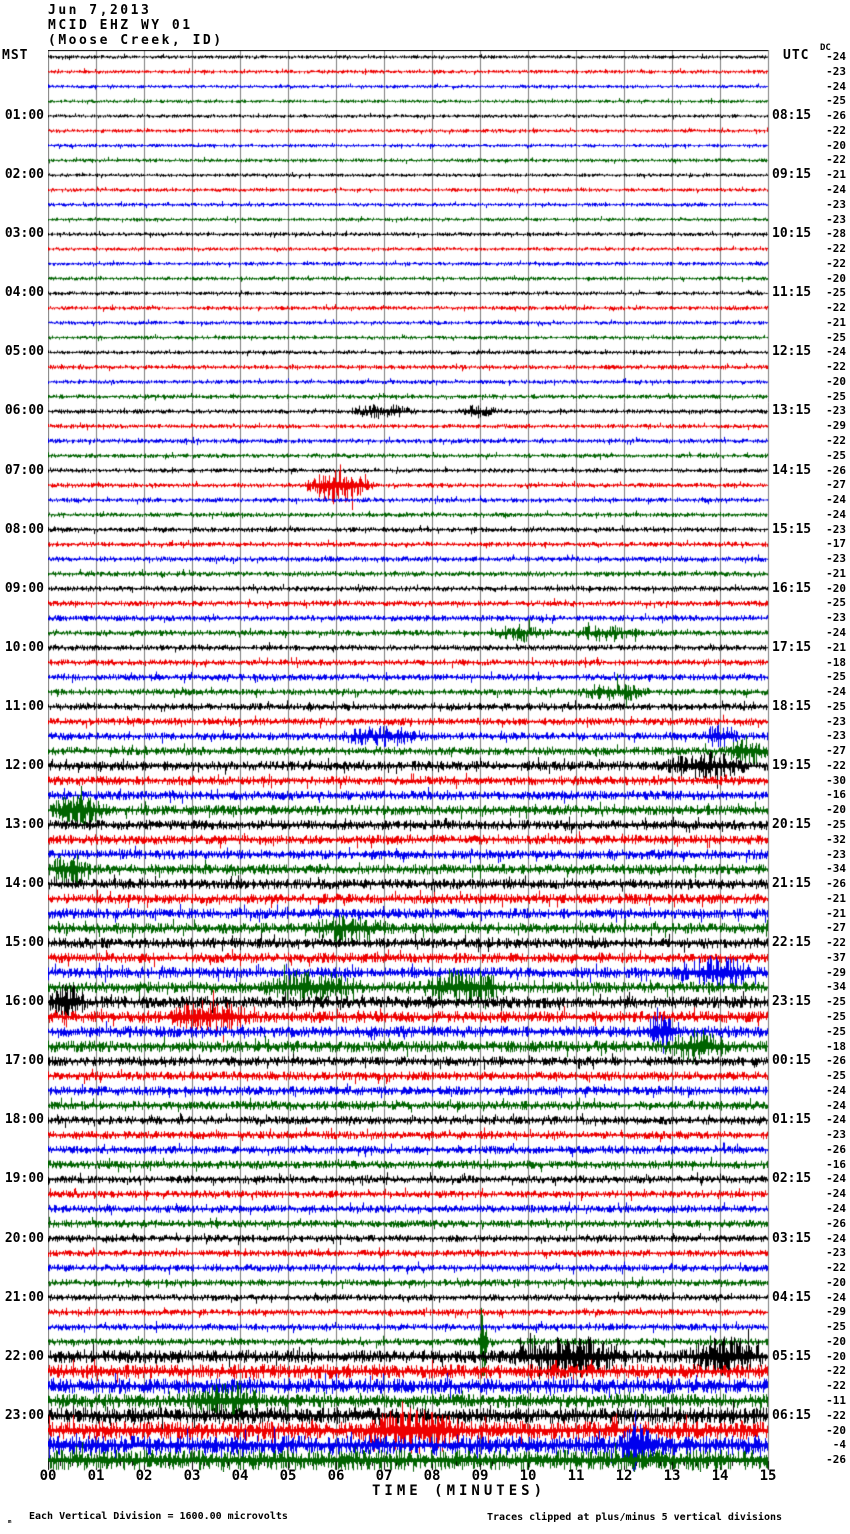 The width and height of the screenshot is (850, 1534). What do you see at coordinates (576, 1476) in the screenshot?
I see `x-tick-label: 11` at bounding box center [576, 1476].